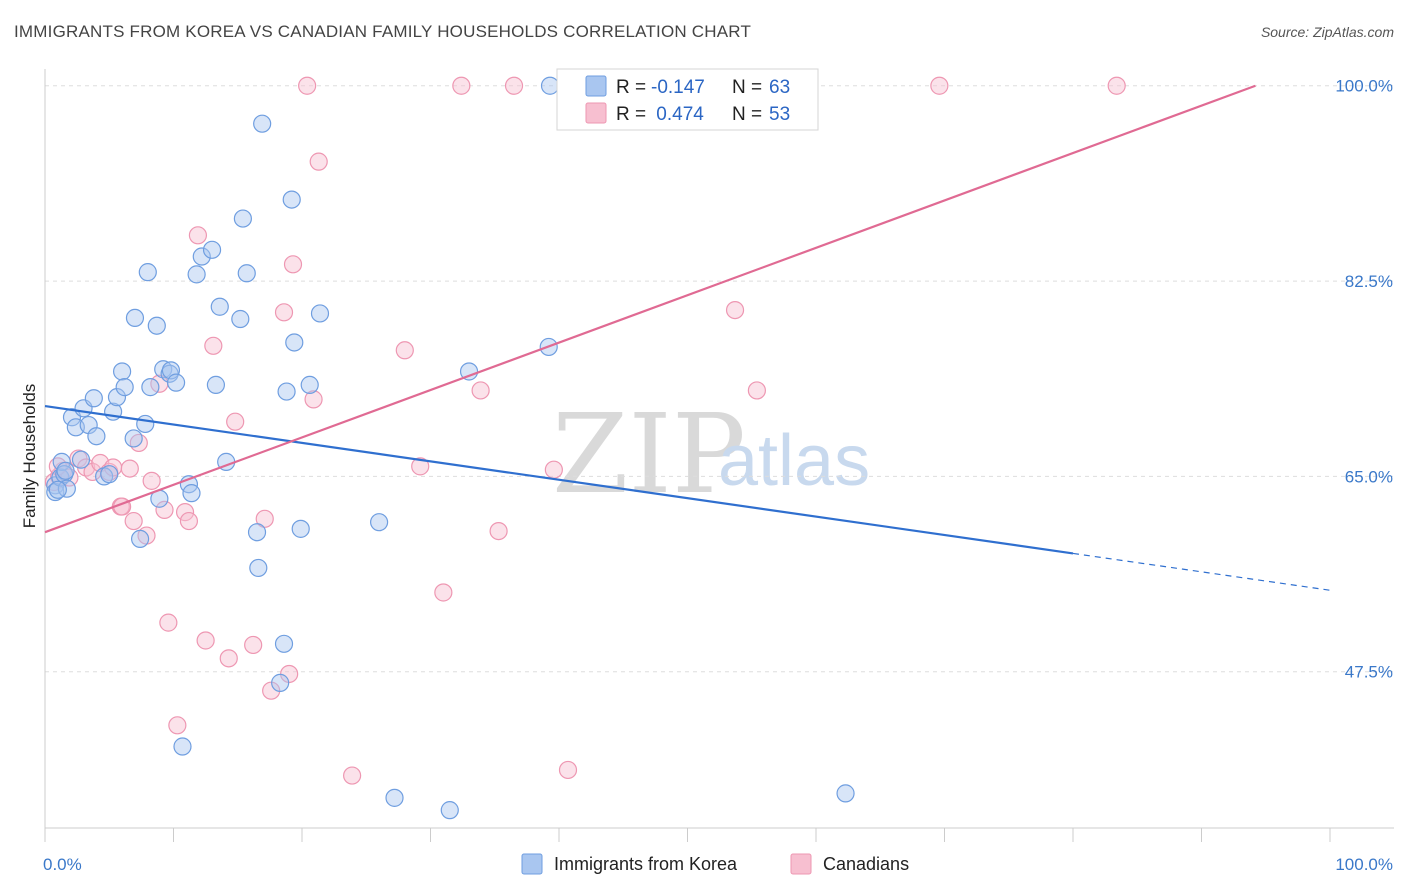  What do you see at coordinates (1364, 864) in the screenshot?
I see `x-tick-label-1: 100.0%` at bounding box center [1364, 864].